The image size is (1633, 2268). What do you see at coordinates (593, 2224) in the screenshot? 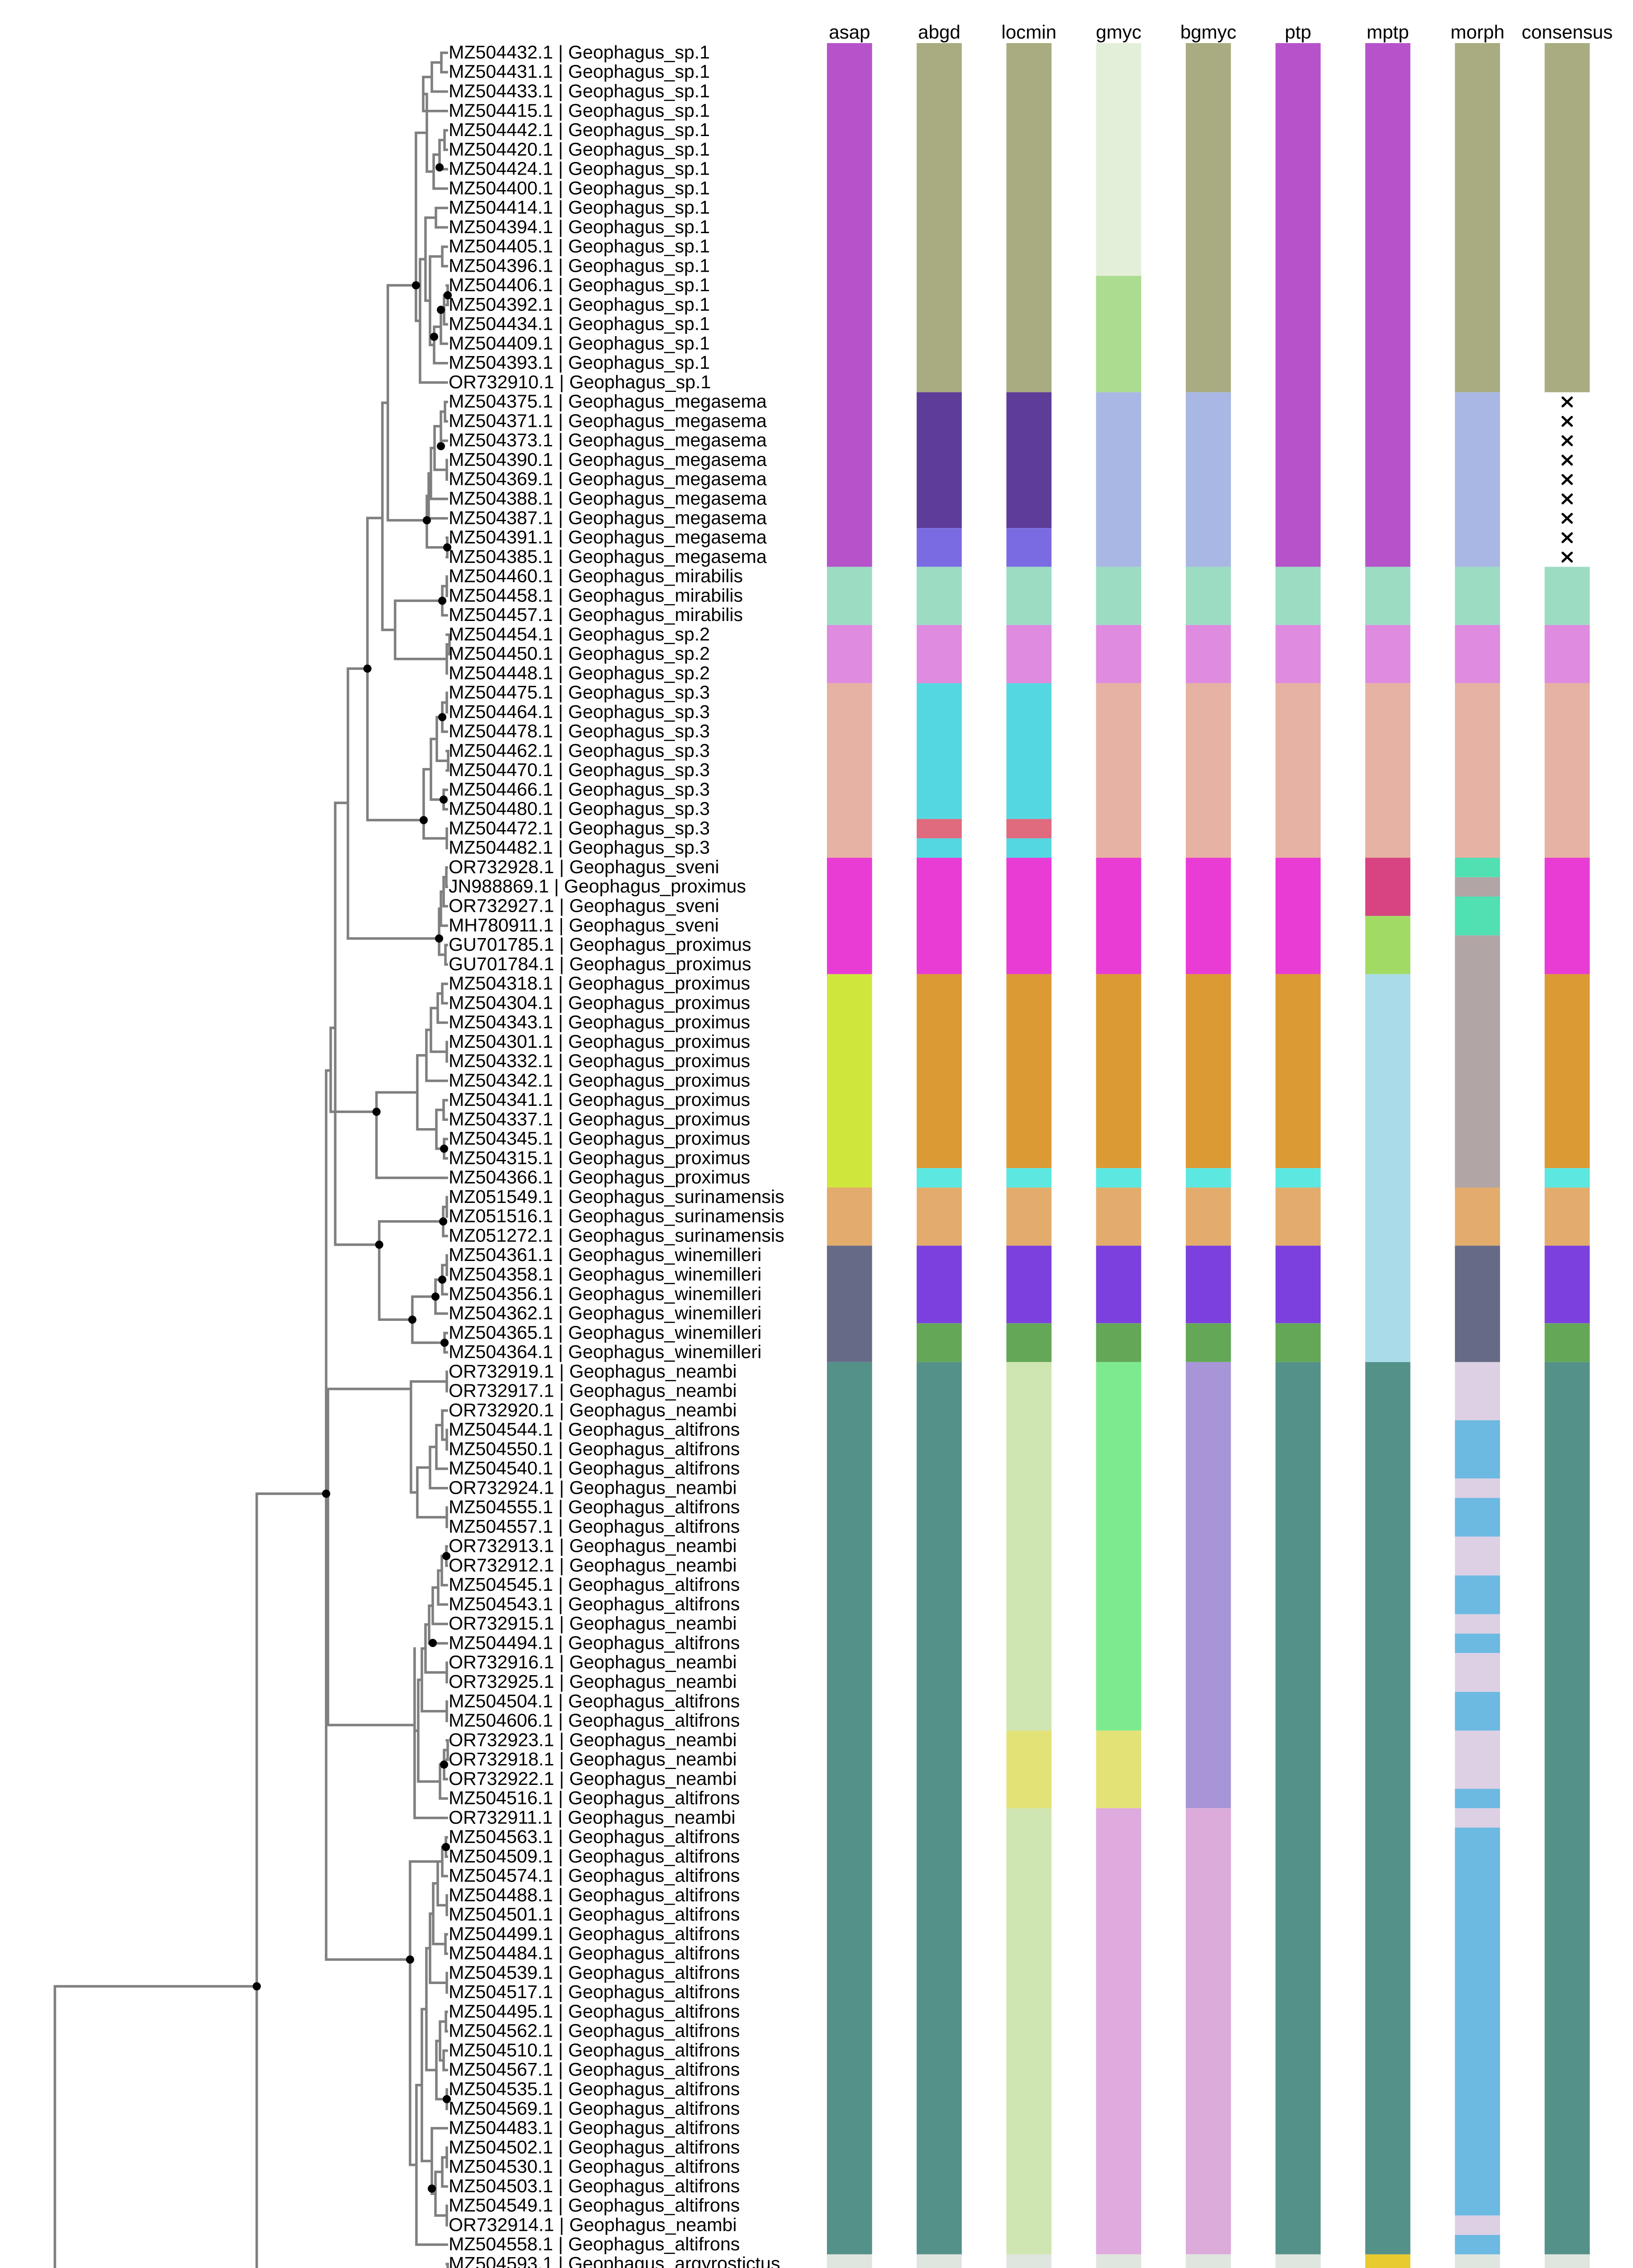
I see `svg-text: OR732914.1 | Geophagus_neambi` at bounding box center [593, 2224].